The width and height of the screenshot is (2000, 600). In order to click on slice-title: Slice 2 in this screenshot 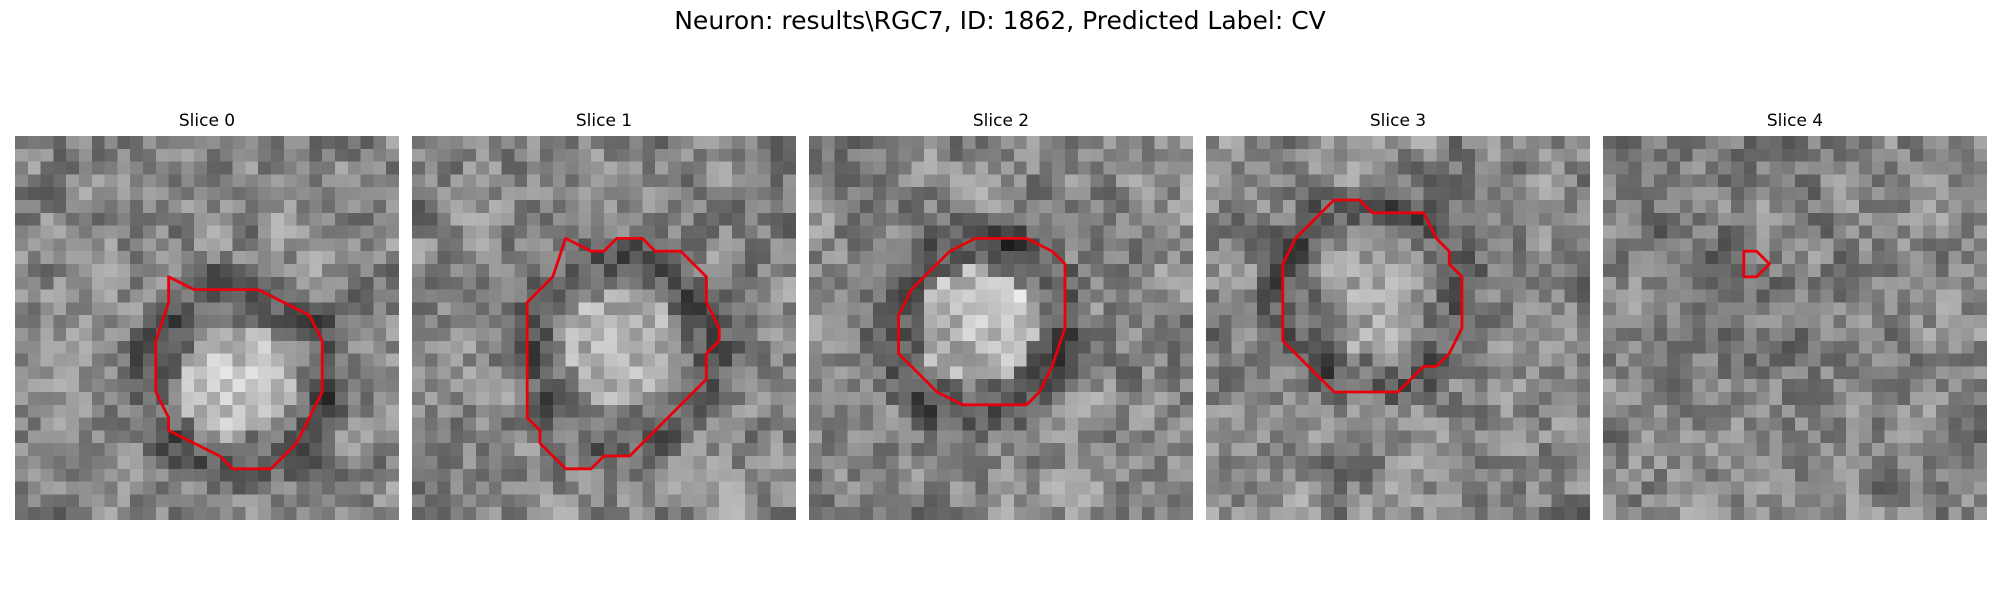, I will do `click(1001, 121)`.